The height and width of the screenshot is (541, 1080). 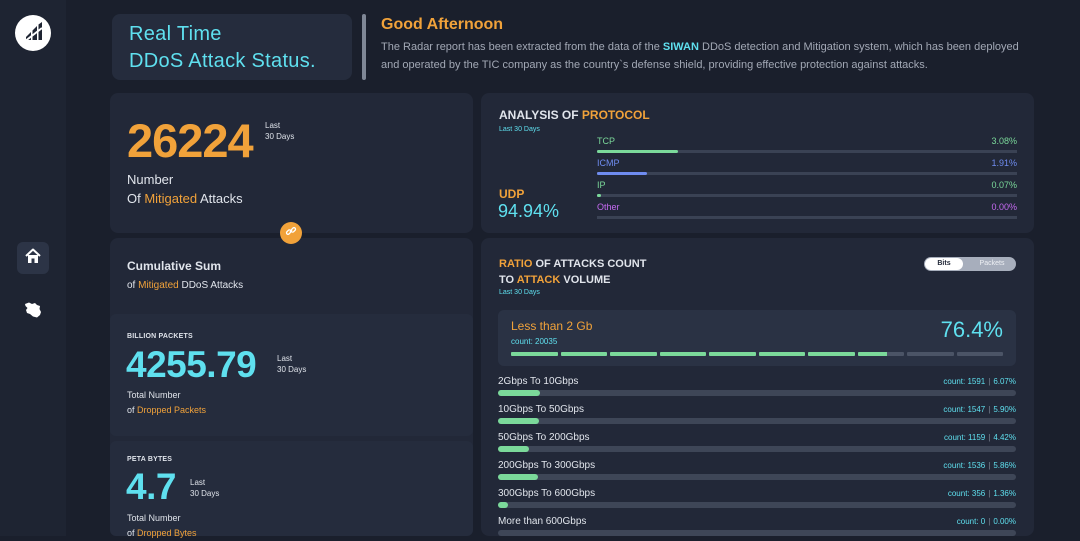 I want to click on packets-value: 4255.79, so click(x=191, y=364).